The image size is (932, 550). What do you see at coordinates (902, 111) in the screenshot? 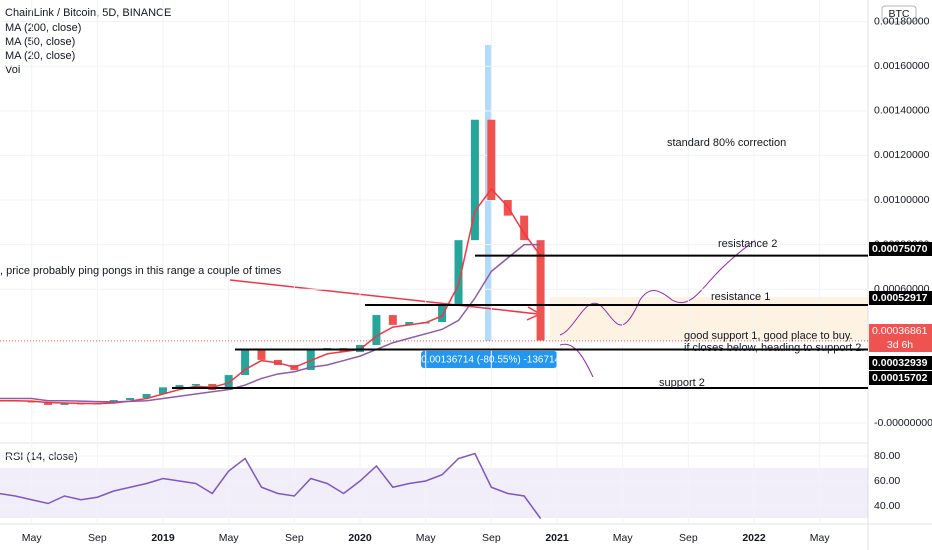
I see `y-tick-label: 0.00140000` at bounding box center [902, 111].